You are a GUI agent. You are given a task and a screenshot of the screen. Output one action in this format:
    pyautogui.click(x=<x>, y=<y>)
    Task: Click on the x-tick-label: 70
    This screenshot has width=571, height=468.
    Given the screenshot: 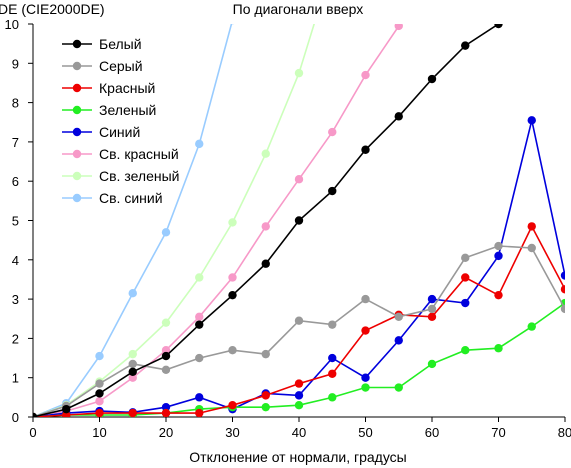 What is the action you would take?
    pyautogui.click(x=498, y=432)
    